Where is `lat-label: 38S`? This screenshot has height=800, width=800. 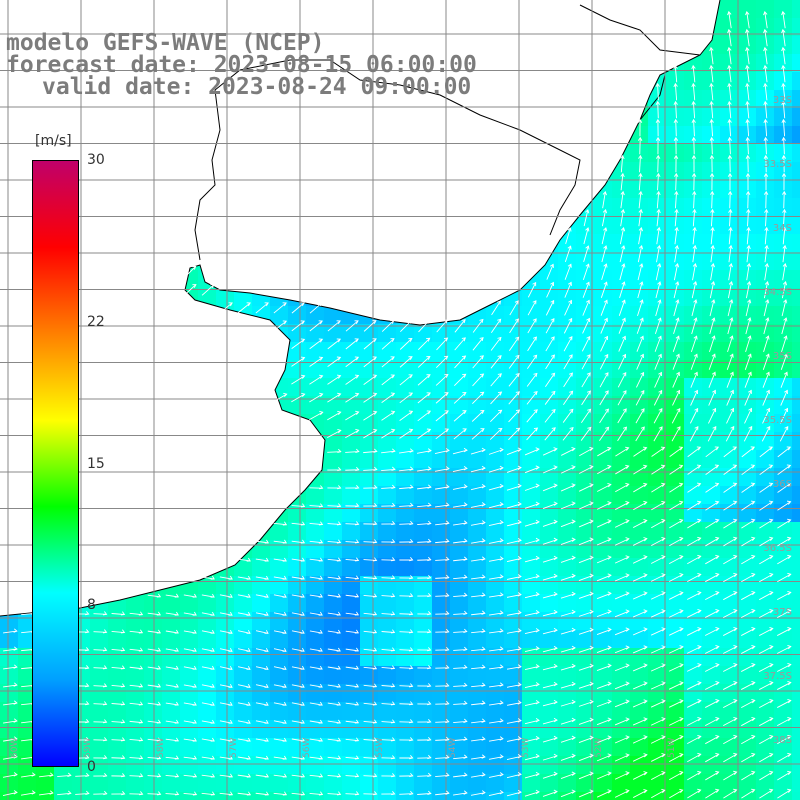 lat-label: 38S is located at coordinates (782, 740).